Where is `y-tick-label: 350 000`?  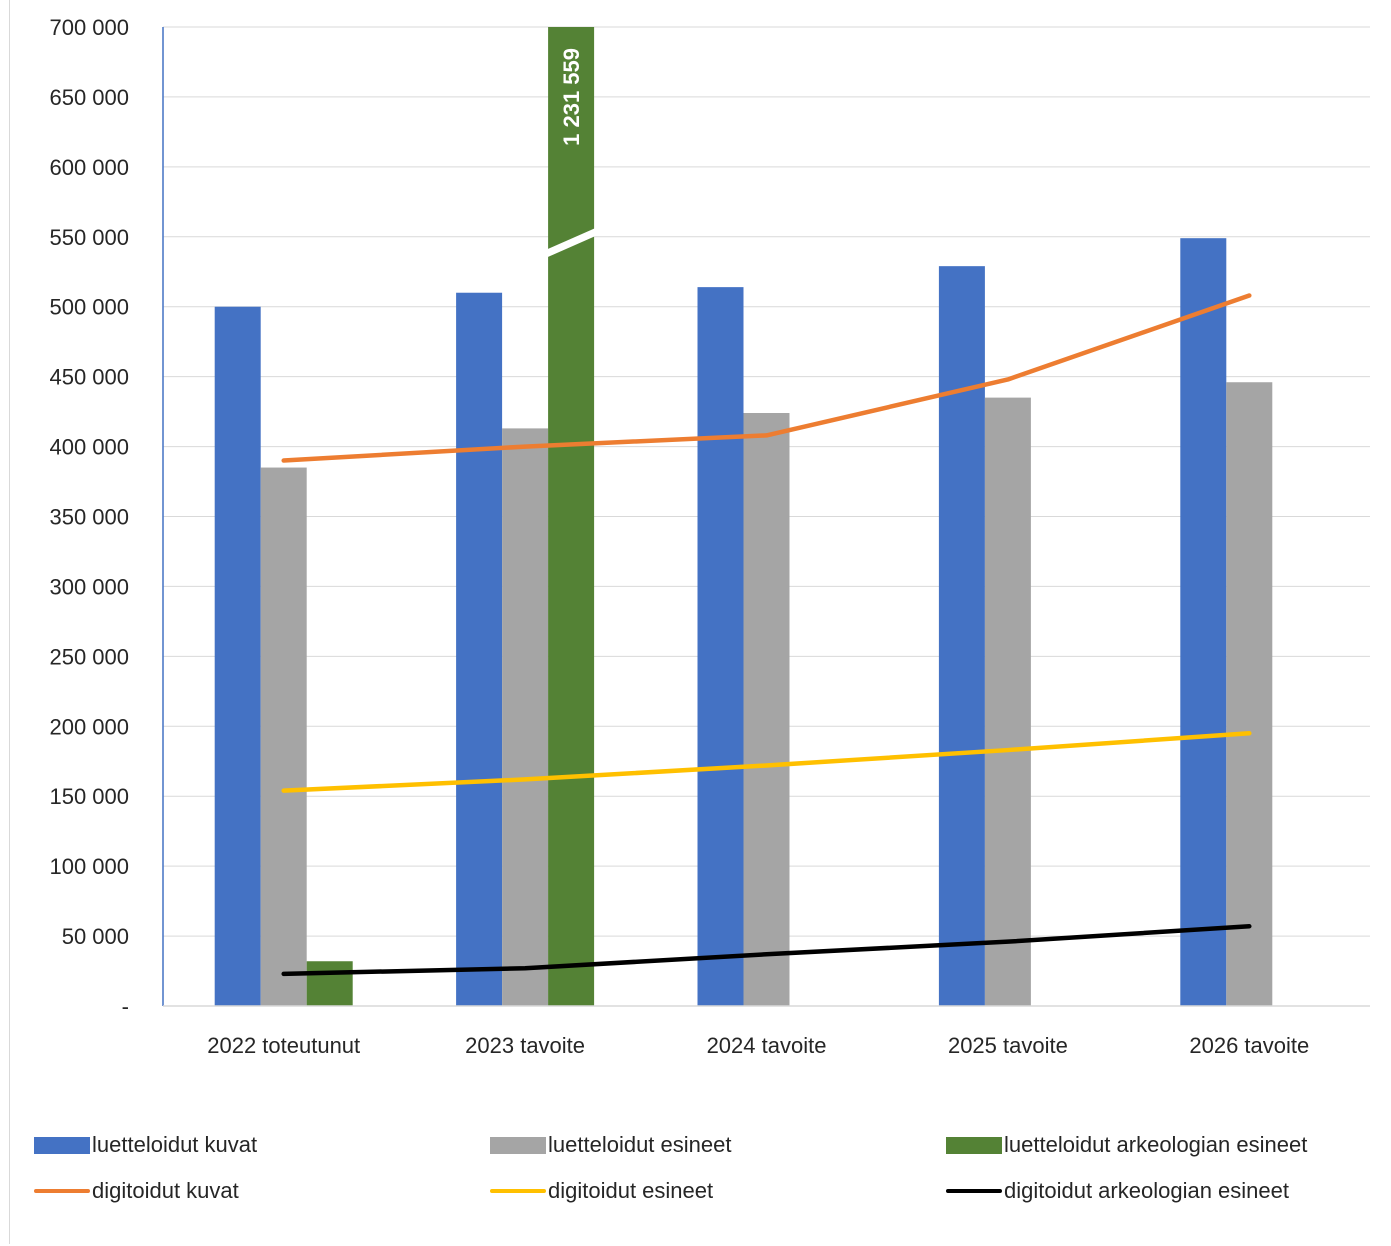 y-tick-label: 350 000 is located at coordinates (89, 517).